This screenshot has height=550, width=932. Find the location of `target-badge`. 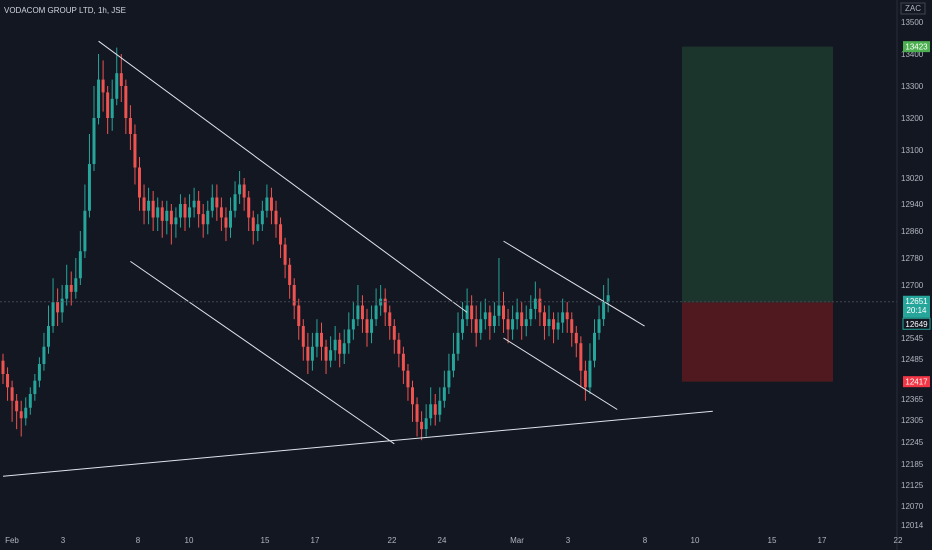

target-badge is located at coordinates (916, 47).